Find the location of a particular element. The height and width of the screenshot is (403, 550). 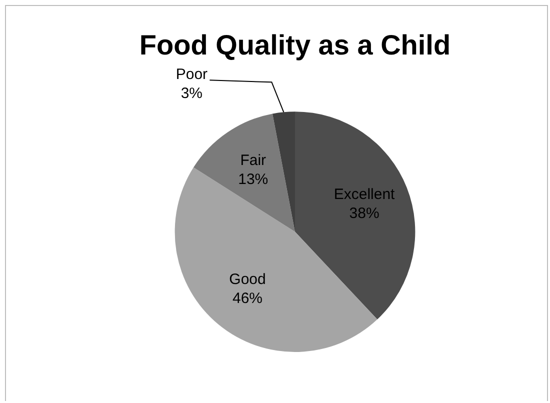

data-label: 38% is located at coordinates (364, 213).